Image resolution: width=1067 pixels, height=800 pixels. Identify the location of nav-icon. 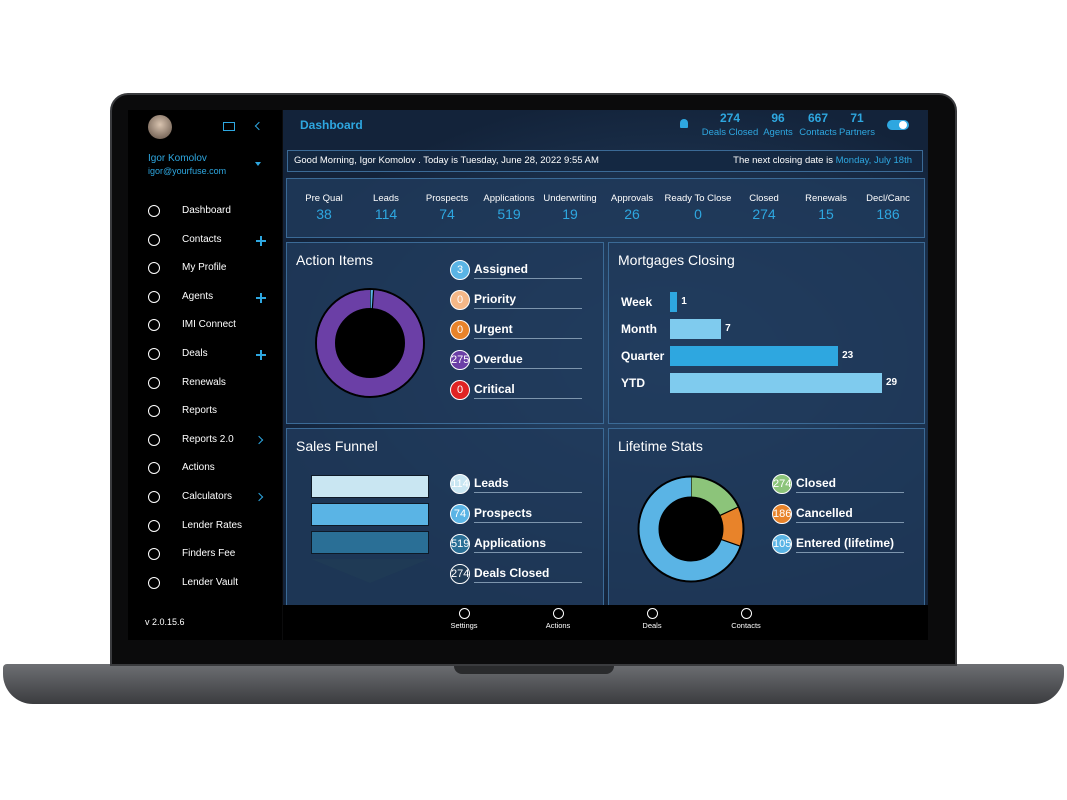
(746, 613).